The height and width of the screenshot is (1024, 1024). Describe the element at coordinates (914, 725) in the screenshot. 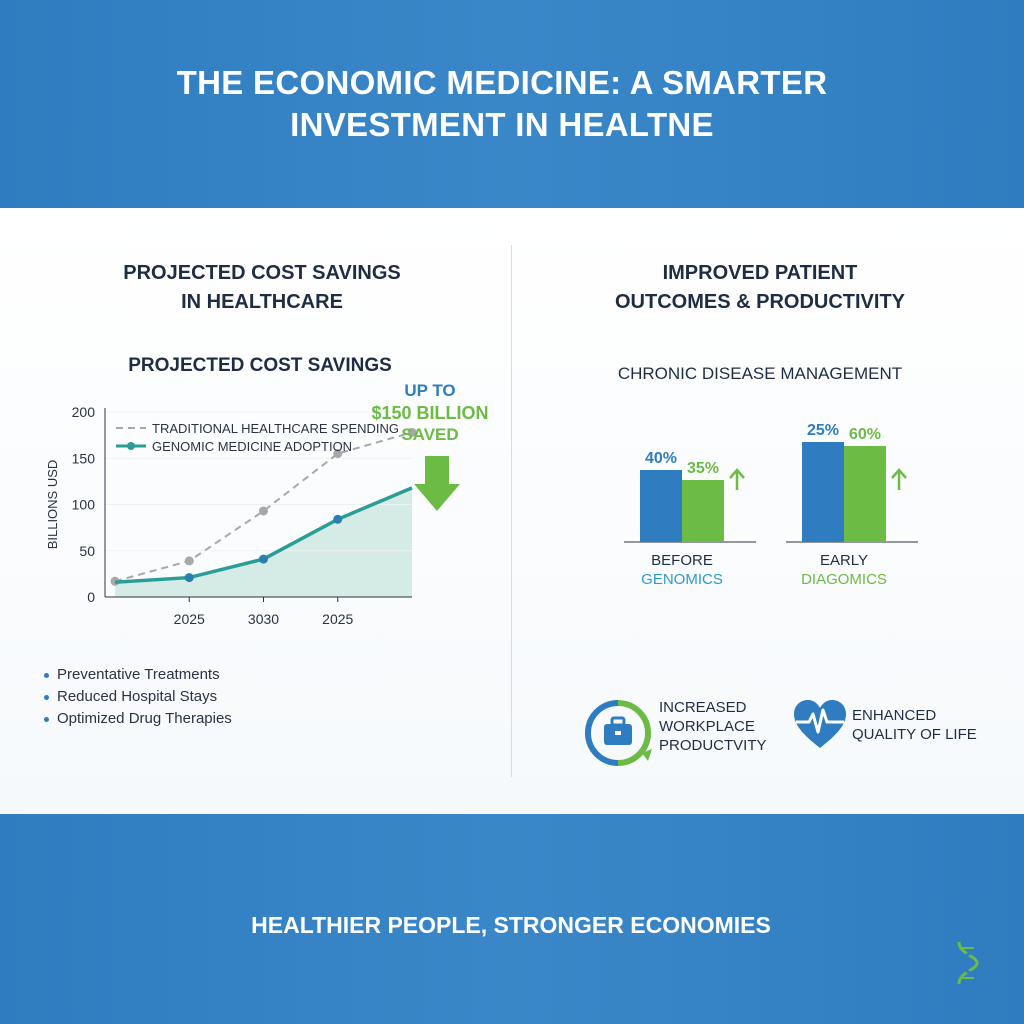

I see `outcome-quality-of-life: ENHANCED QUALITY OF LIFE` at that location.